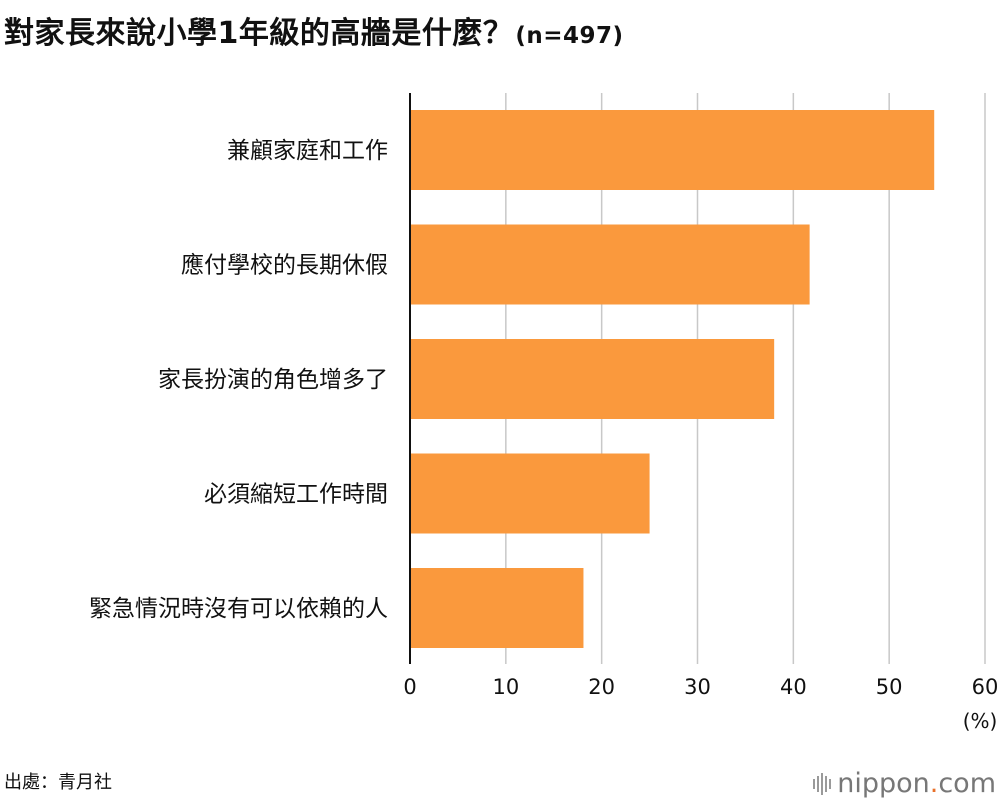 The image size is (1000, 799). I want to click on x-tick-label: 30, so click(697, 687).